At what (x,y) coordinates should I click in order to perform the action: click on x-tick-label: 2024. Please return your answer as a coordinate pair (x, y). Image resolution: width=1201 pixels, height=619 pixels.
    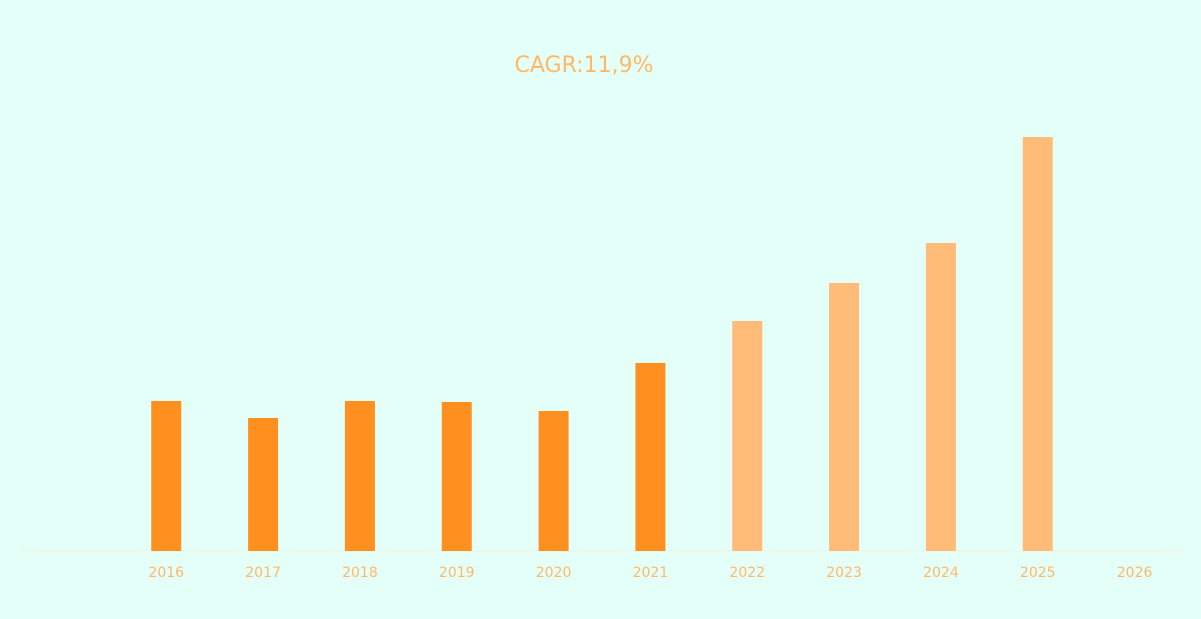
    Looking at the image, I should click on (941, 573).